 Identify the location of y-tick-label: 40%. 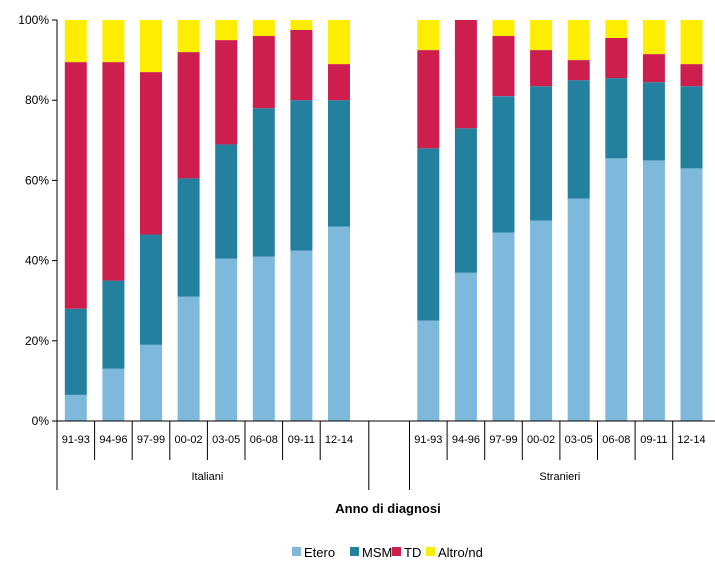
(37, 261).